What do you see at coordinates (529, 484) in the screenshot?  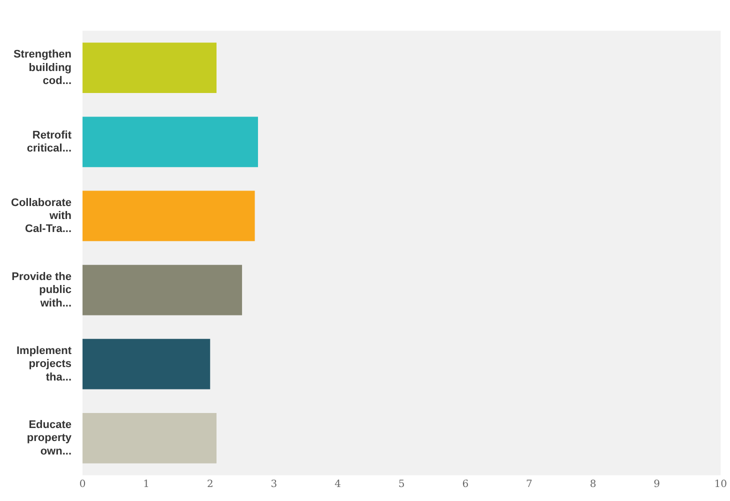 I see `x-tick-label: 7` at bounding box center [529, 484].